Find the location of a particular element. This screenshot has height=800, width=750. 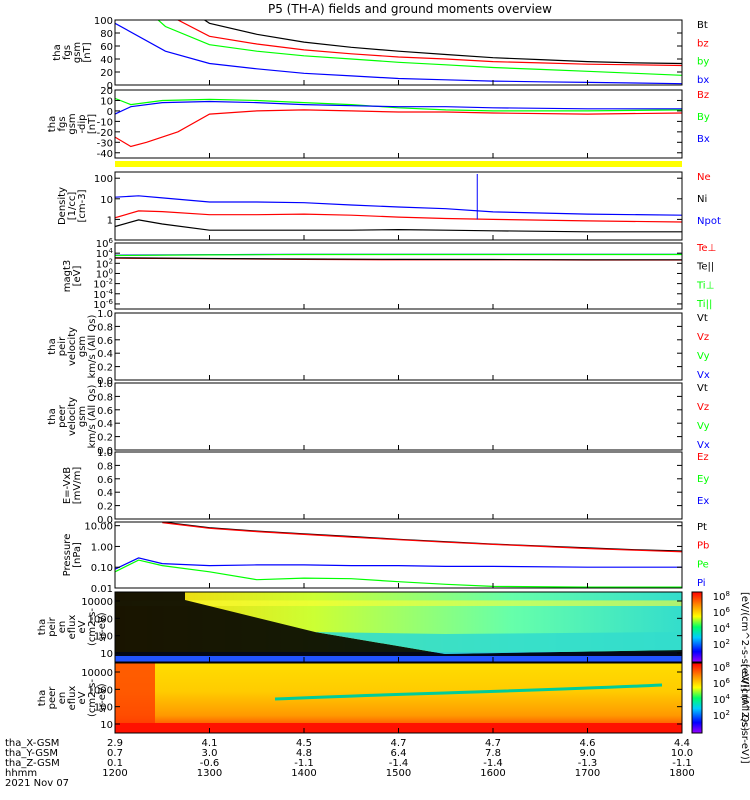

y-tick-label: 0.4 is located at coordinates (105, 354).